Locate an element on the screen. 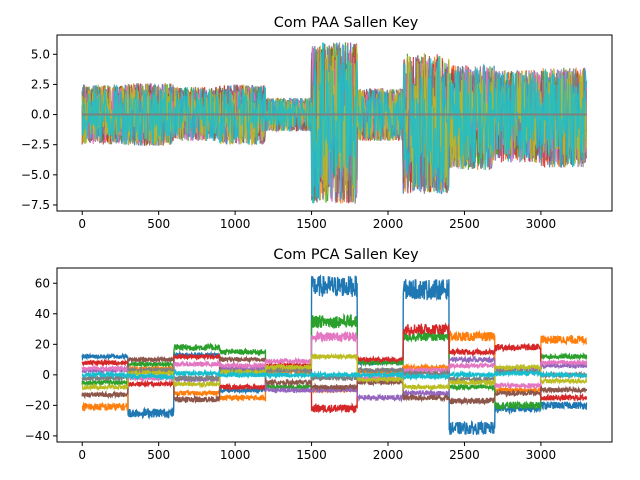 This screenshot has height=480, width=640. y-tick-label: −7.5 is located at coordinates (35, 205).